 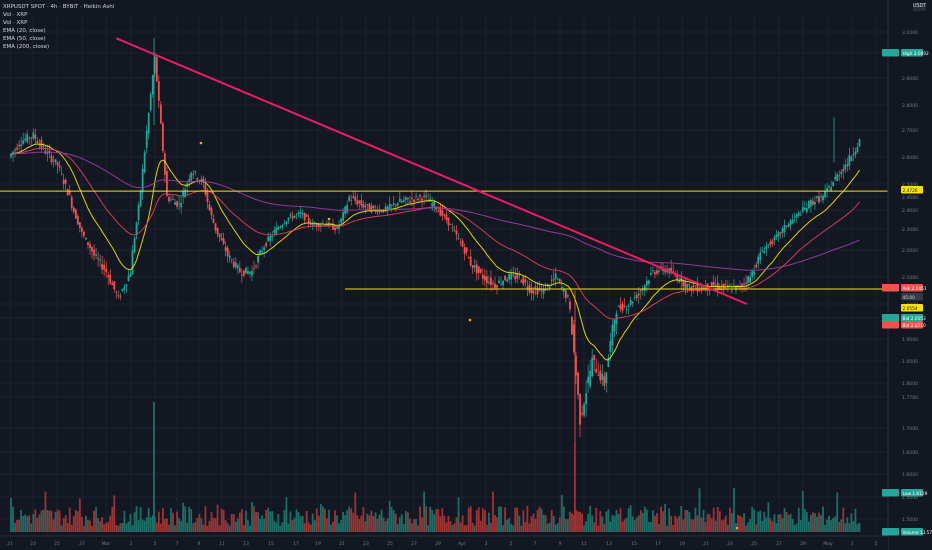 I want to click on currency-badge: USDT, so click(x=920, y=7).